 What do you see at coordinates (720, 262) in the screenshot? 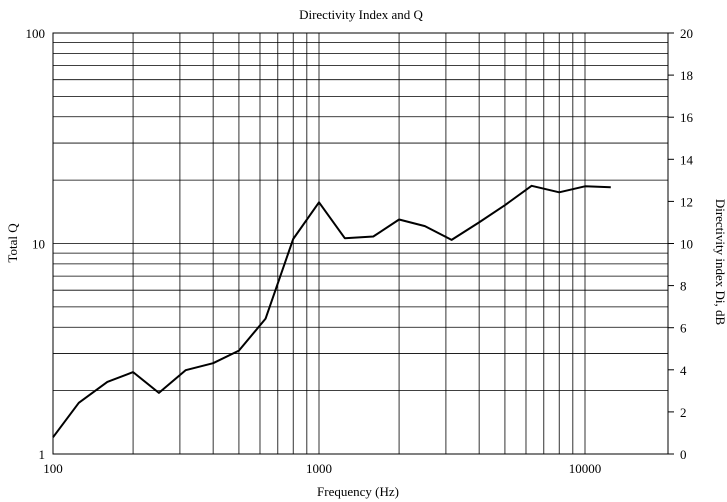
I see `y2-axis-label: Directivity index Di, dB` at bounding box center [720, 262].